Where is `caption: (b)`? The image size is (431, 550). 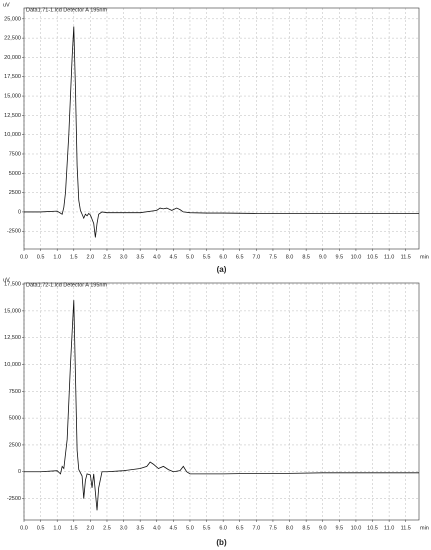
caption: (b) is located at coordinates (221, 542).